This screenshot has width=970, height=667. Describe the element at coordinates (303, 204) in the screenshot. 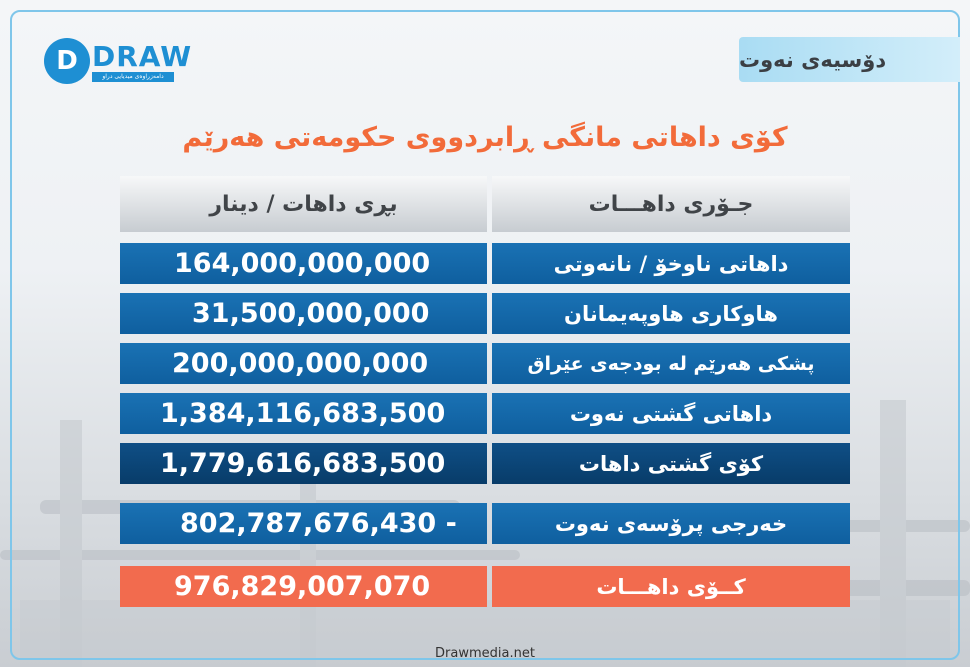

I see `header-amount: بڕی داهات / دینار` at that location.